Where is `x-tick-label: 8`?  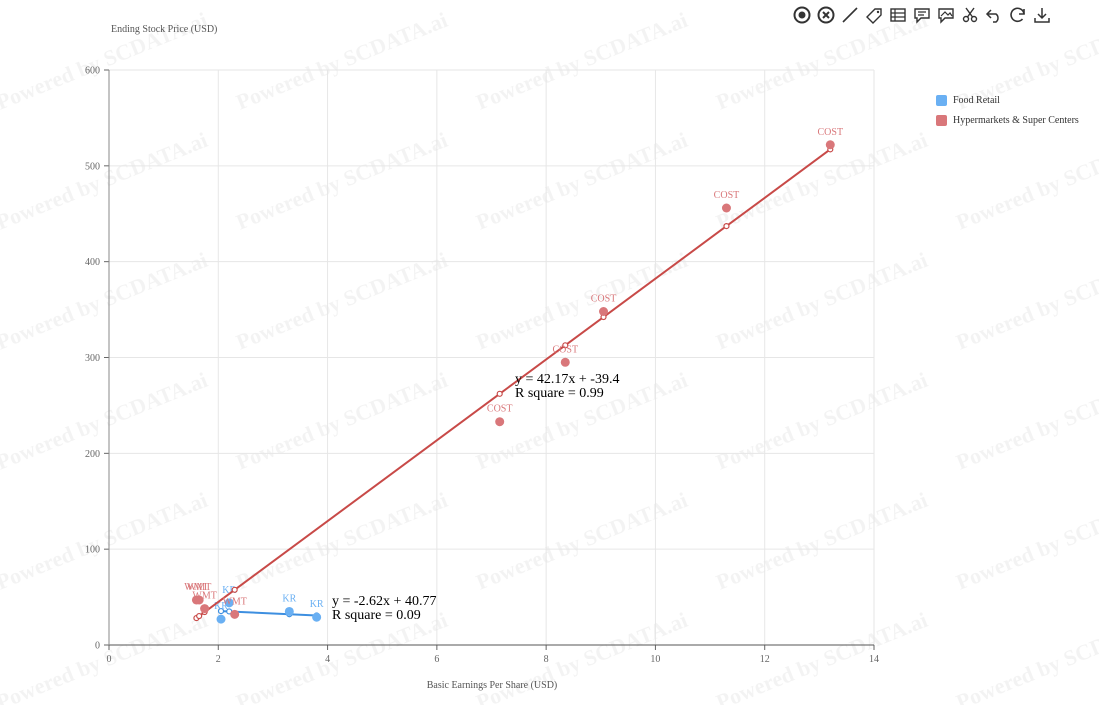 x-tick-label: 8 is located at coordinates (546, 659).